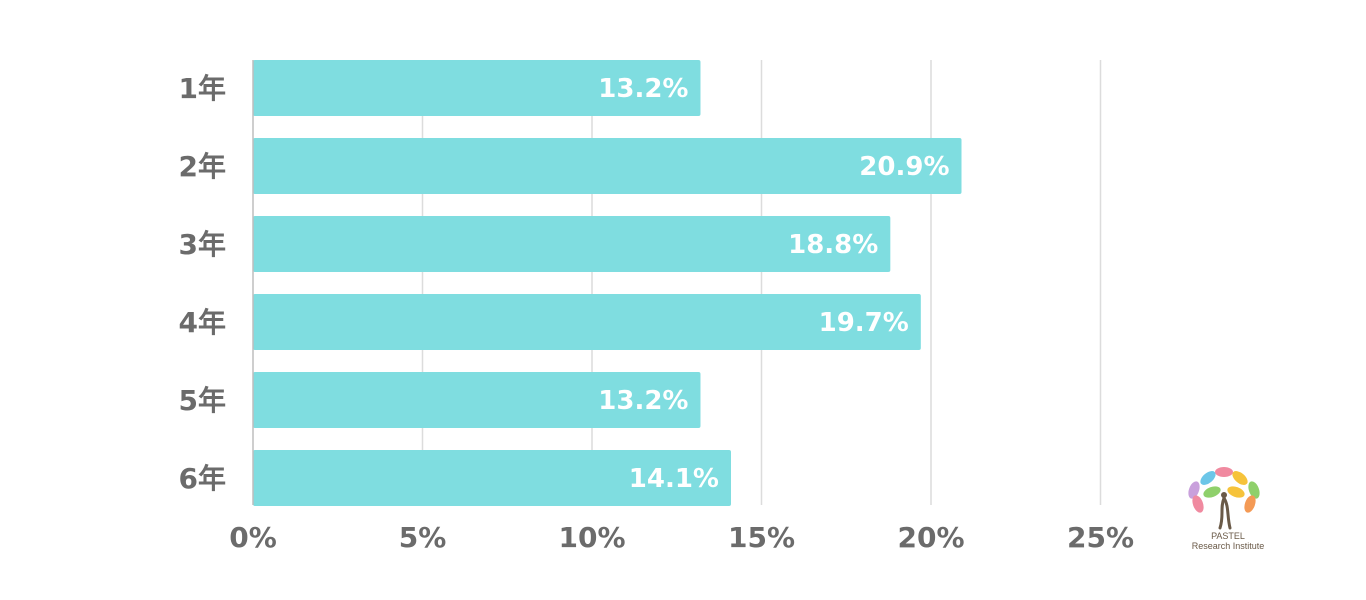 This screenshot has width=1366, height=600. I want to click on x-tick-label-10: 10%, so click(591, 537).